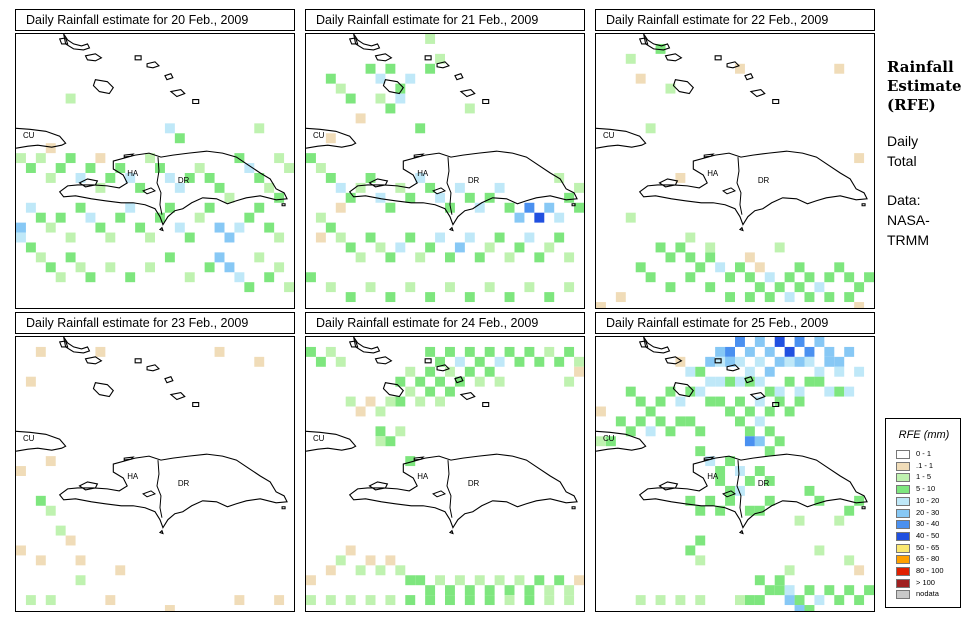  What do you see at coordinates (155, 474) in the screenshot?
I see `rainfall-map: CU HA DR` at bounding box center [155, 474].